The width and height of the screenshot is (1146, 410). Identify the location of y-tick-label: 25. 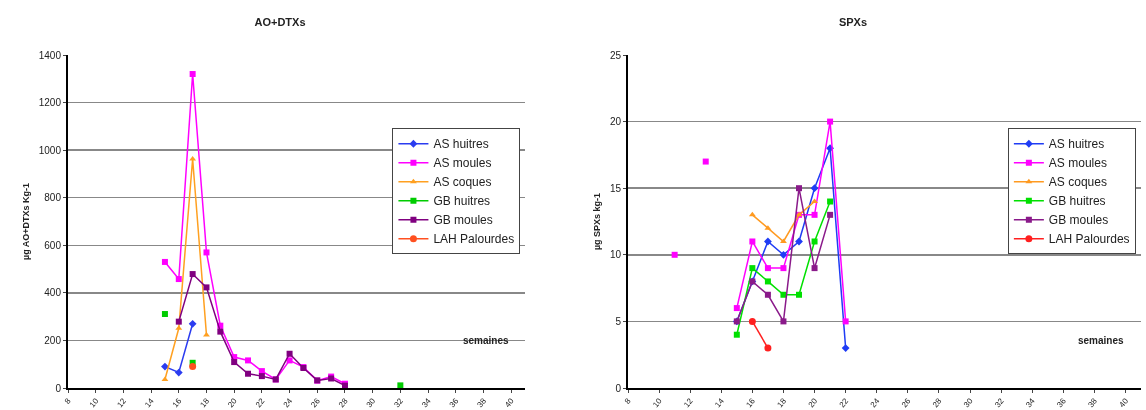
(615, 55).